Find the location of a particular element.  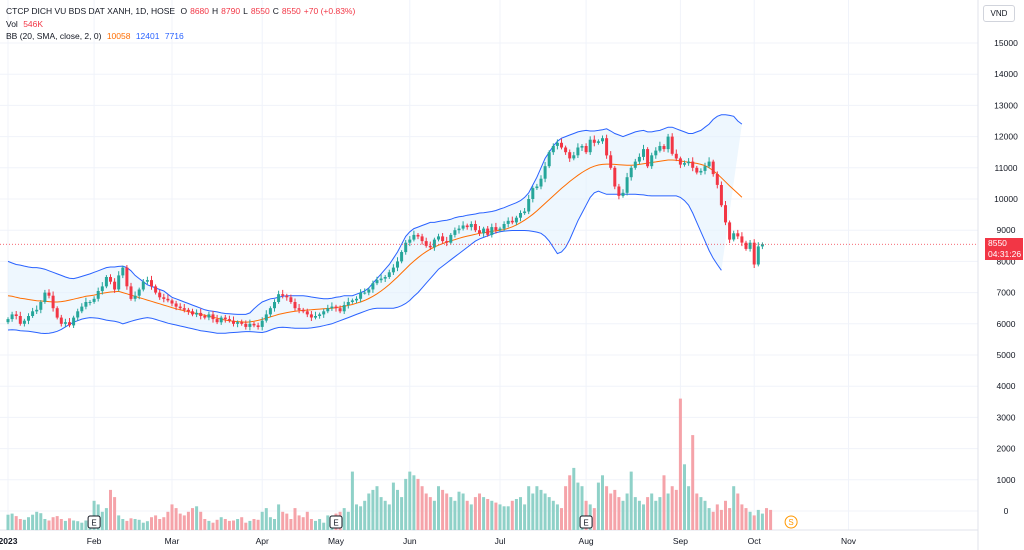

volume-legend: Vol 546K is located at coordinates (26, 24).